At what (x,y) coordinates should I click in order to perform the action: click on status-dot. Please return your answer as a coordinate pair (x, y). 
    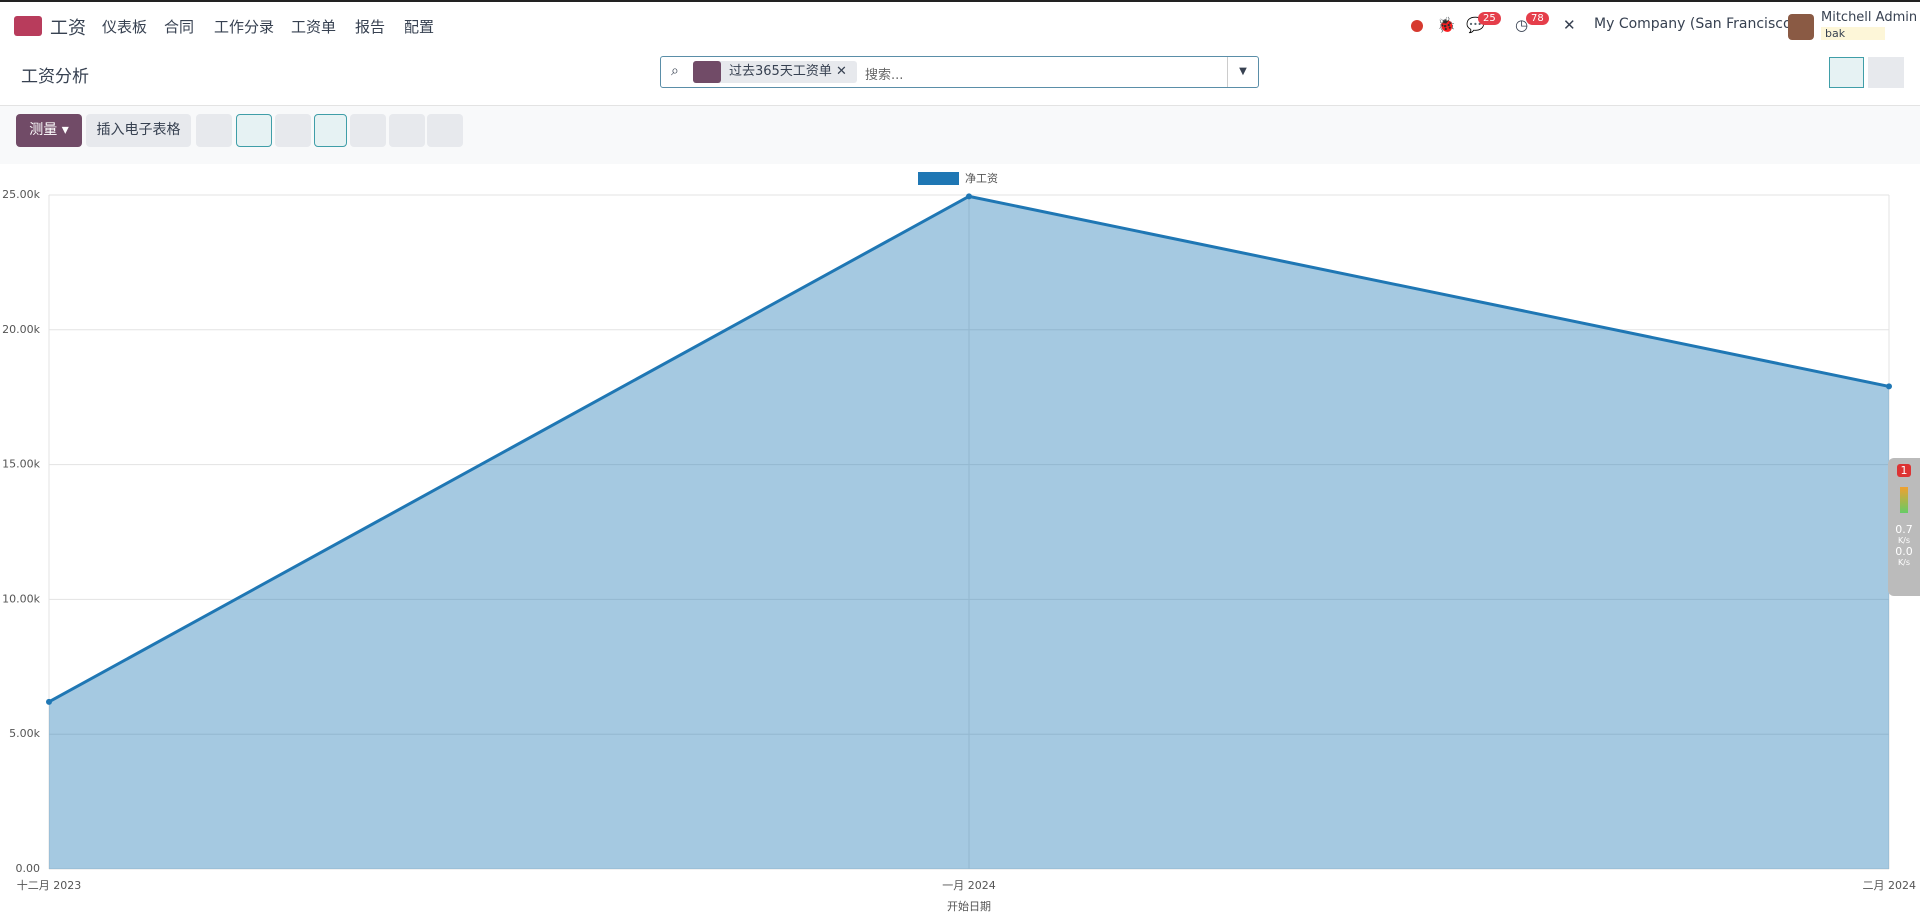
    Looking at the image, I should click on (1417, 26).